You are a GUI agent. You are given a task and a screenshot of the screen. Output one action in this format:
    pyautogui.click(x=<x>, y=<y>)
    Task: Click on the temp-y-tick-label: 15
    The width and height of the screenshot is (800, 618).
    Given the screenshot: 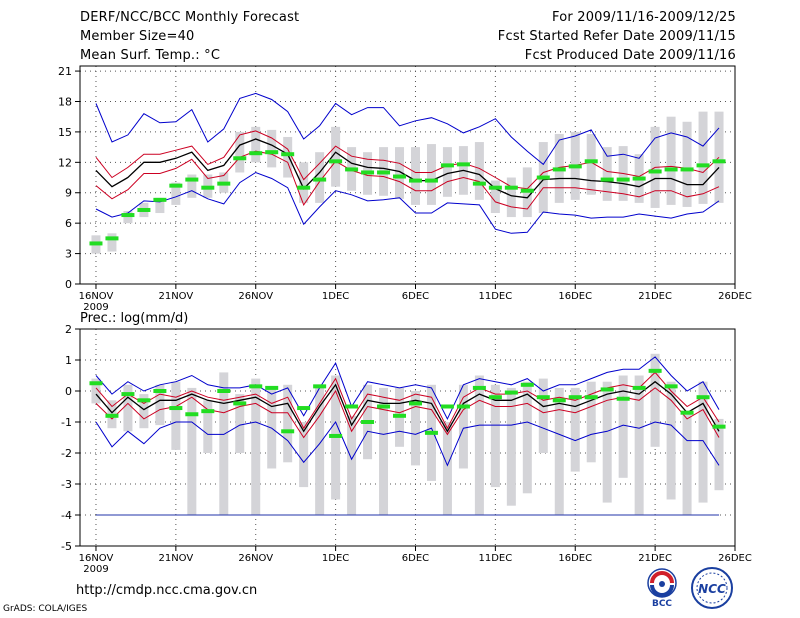 What is the action you would take?
    pyautogui.click(x=65, y=132)
    